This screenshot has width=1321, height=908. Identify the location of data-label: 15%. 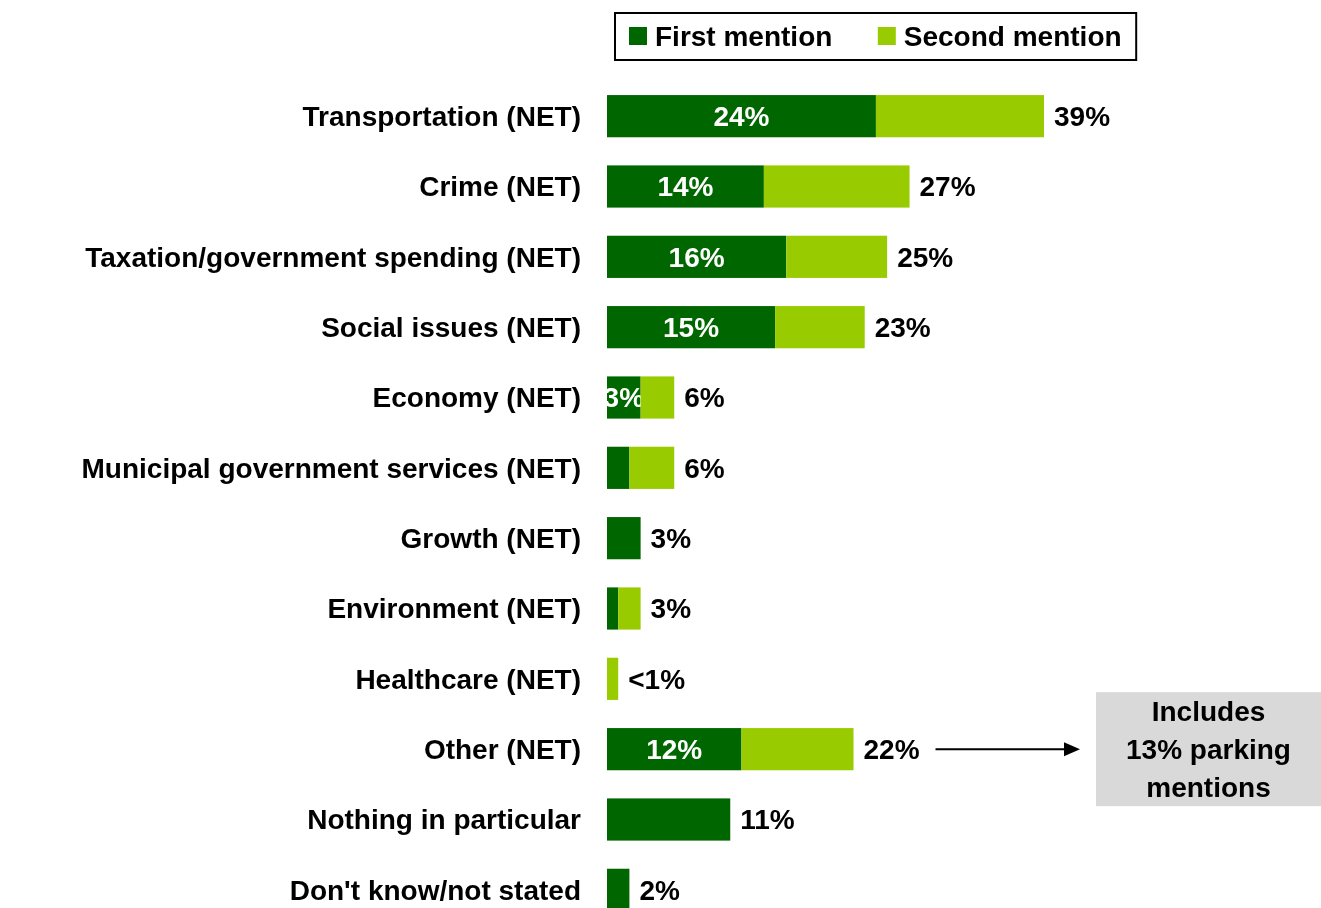
(691, 327).